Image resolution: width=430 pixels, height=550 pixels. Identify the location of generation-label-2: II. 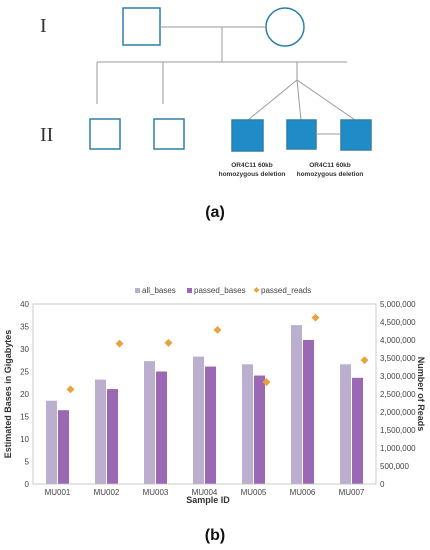
(46, 135).